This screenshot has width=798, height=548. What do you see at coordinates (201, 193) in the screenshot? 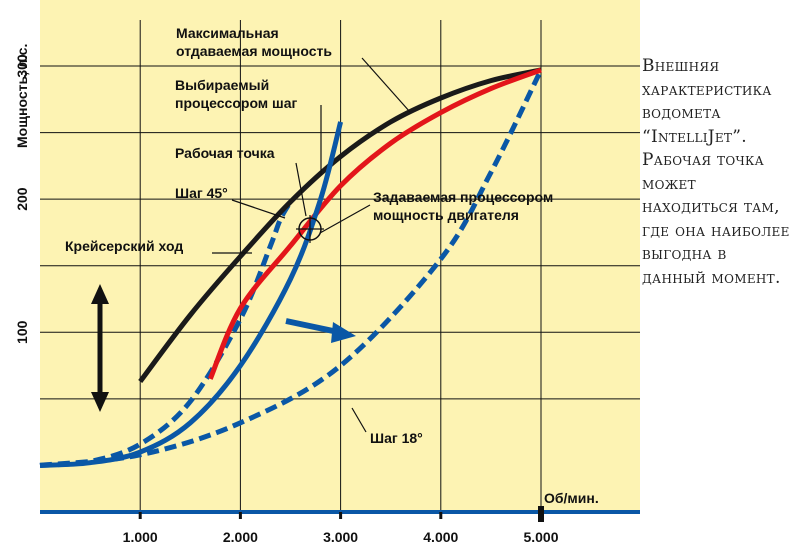
I see `annotation-step45: Шаг 45°` at bounding box center [201, 193].